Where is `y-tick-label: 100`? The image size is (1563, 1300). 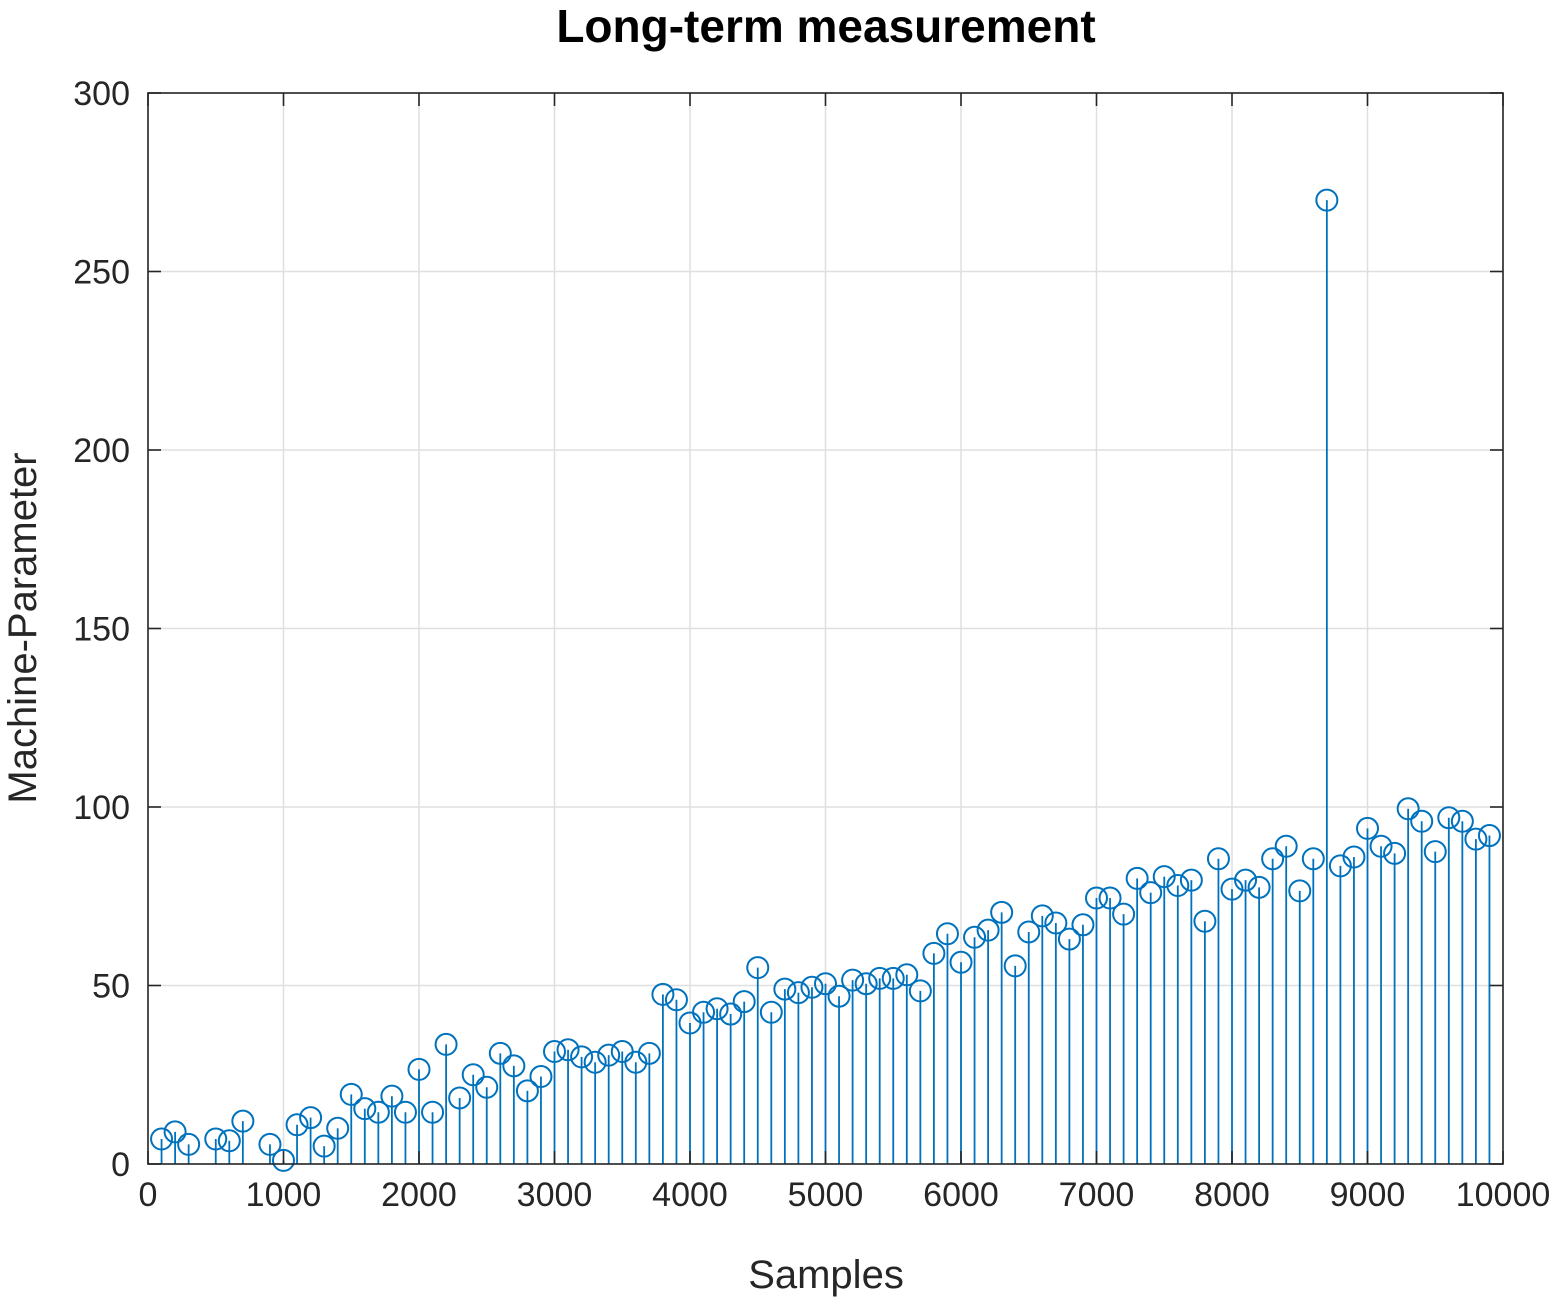 y-tick-label: 100 is located at coordinates (101, 808).